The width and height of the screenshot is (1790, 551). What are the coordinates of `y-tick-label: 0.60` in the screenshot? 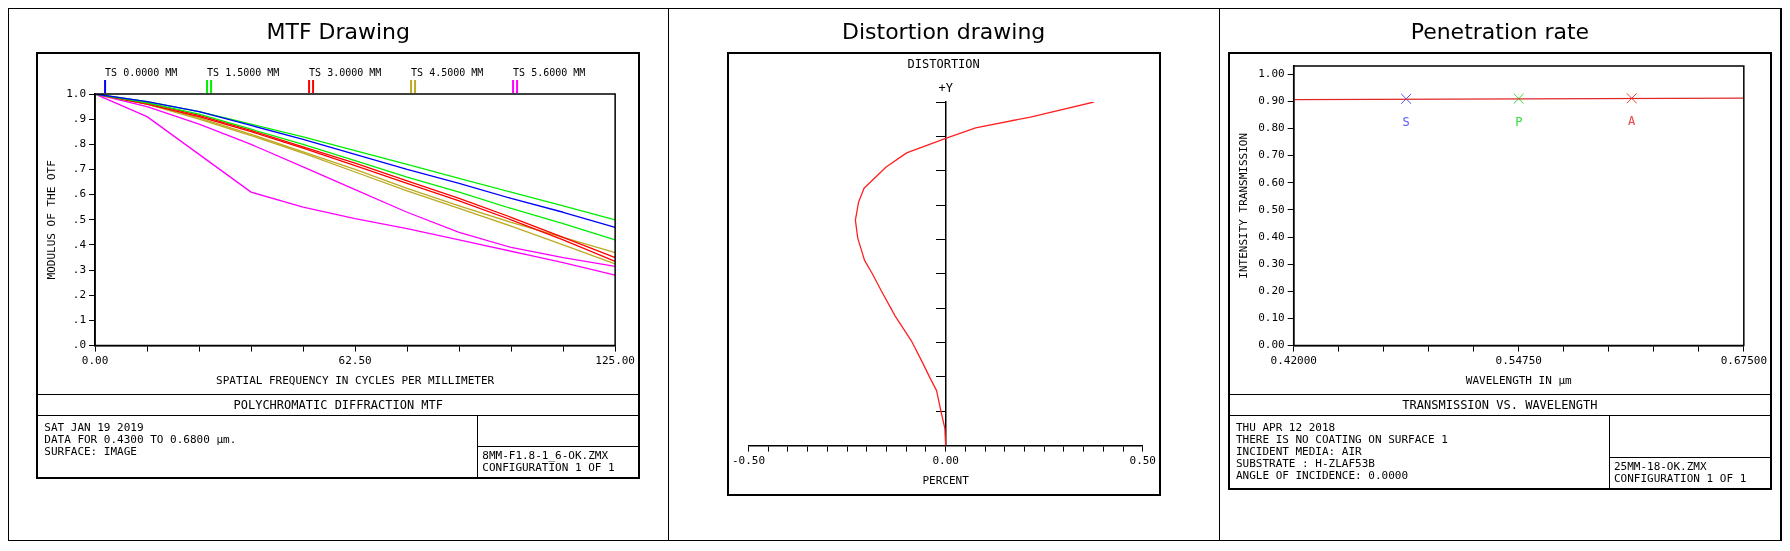 It's located at (1271, 182).